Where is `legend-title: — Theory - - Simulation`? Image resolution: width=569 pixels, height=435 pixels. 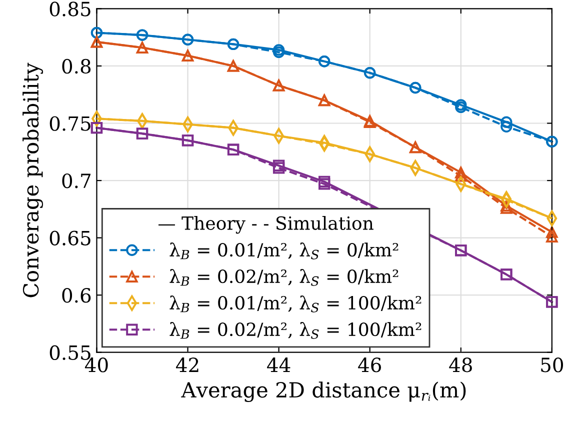
legend-title: — Theory - - Simulation is located at coordinates (266, 225).